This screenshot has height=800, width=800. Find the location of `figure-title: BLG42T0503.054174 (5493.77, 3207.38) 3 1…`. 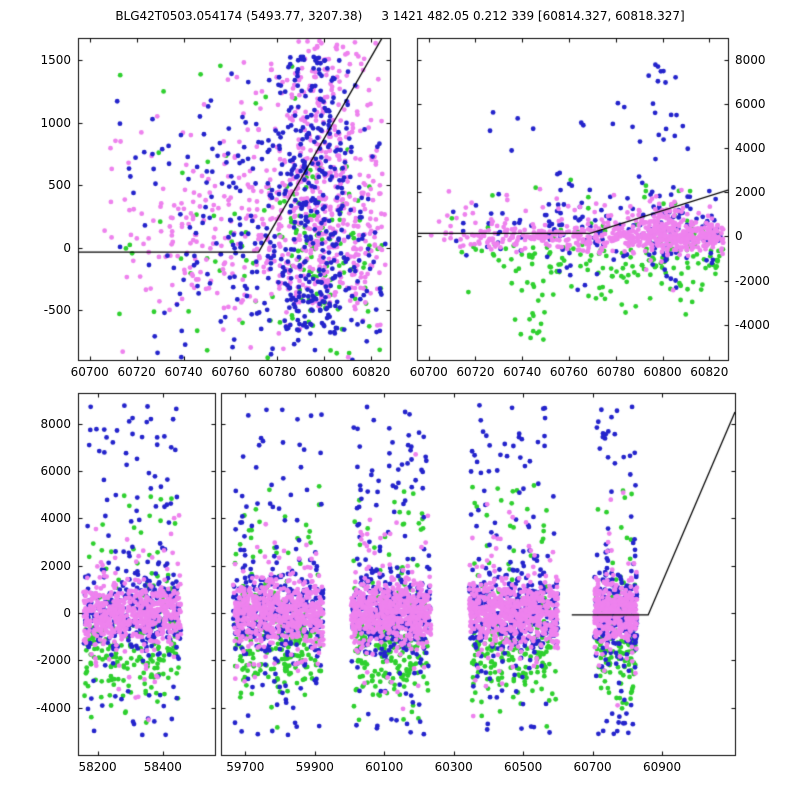

figure-title: BLG42T0503.054174 (5493.77, 3207.38) 3 1… is located at coordinates (400, 16).